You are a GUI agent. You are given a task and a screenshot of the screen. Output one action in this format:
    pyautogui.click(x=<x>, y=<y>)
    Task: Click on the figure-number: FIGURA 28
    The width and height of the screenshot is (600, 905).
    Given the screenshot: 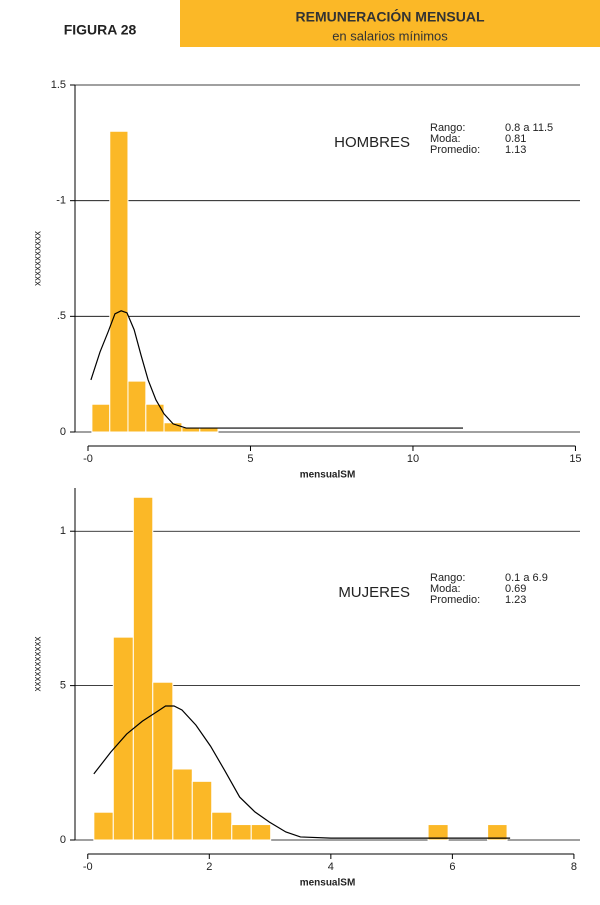 What is the action you would take?
    pyautogui.click(x=100, y=30)
    